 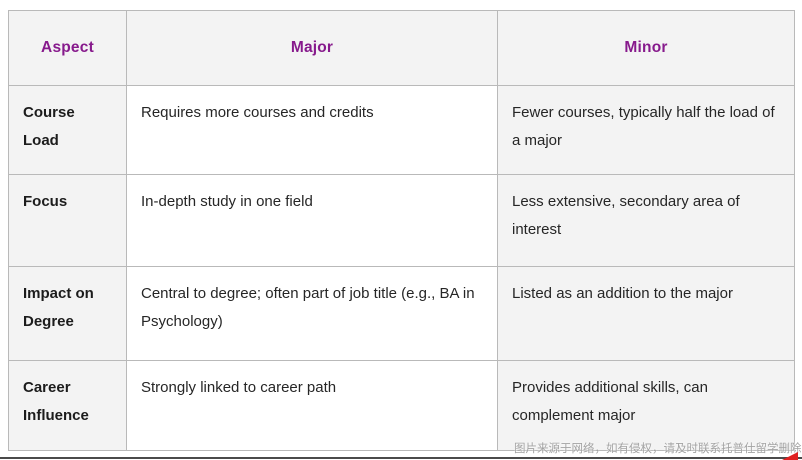 What do you see at coordinates (312, 48) in the screenshot?
I see `column-header-major: Major` at bounding box center [312, 48].